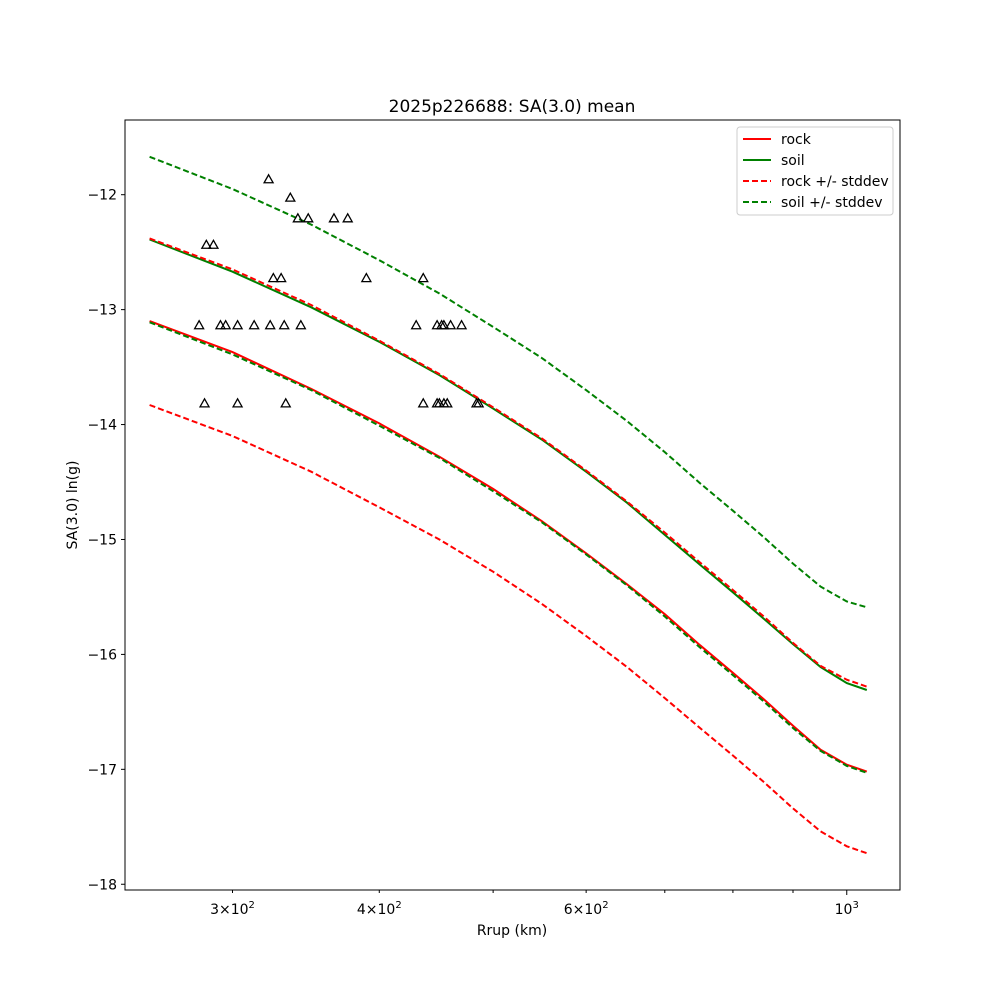 This screenshot has height=1000, width=1000. What do you see at coordinates (102, 196) in the screenshot?
I see `y-tick-label-6: −12` at bounding box center [102, 196].